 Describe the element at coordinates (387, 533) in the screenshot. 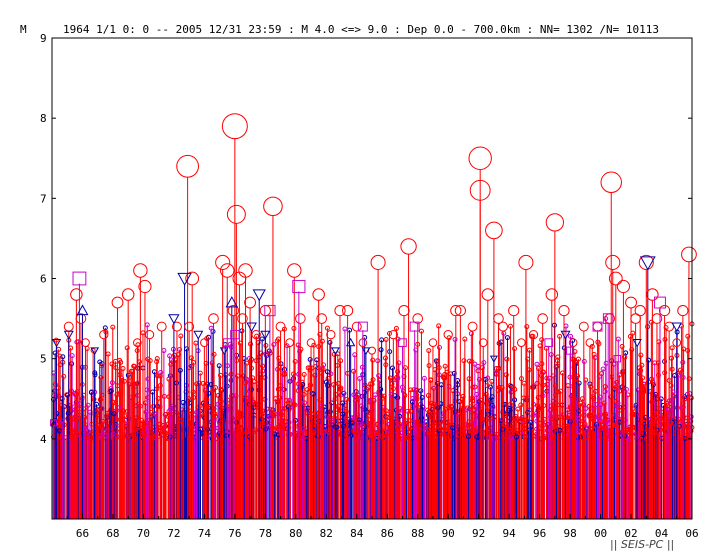

I see `x-tick-label: 86` at that location.